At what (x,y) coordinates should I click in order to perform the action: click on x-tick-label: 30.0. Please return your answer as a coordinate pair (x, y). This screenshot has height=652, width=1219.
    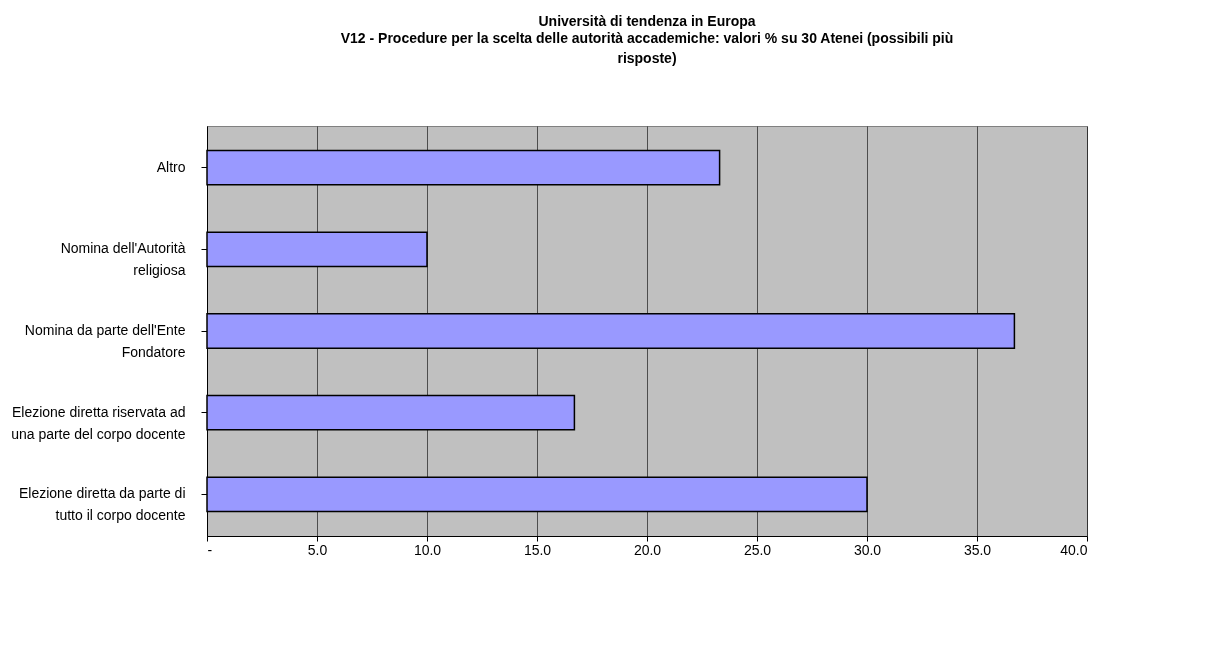
    Looking at the image, I should click on (867, 549).